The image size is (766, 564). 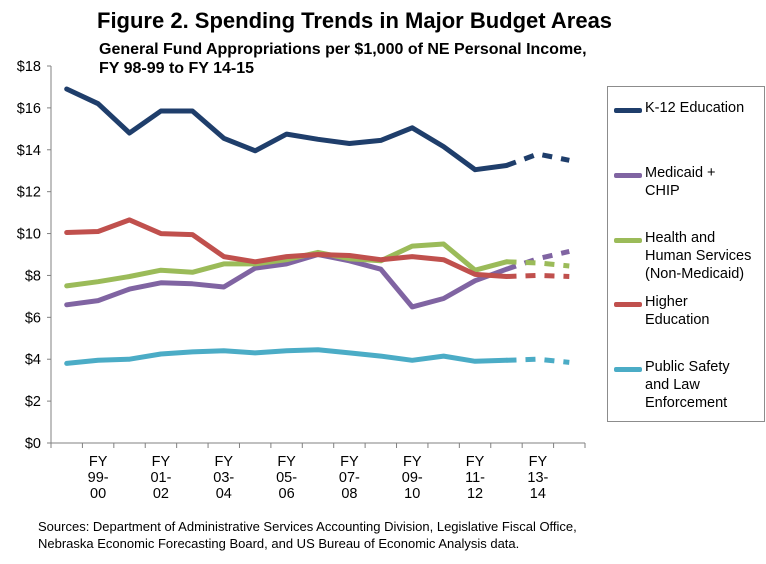 What do you see at coordinates (537, 478) in the screenshot?
I see `x-tick-label: FY 13-14` at bounding box center [537, 478].